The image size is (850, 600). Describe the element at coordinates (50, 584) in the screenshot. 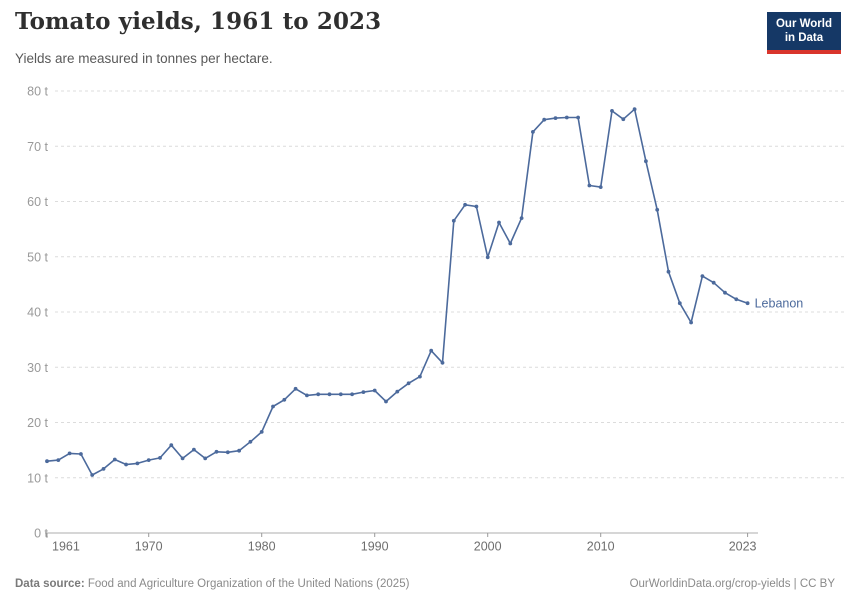

I see `data-source-prefix: Data source:` at that location.